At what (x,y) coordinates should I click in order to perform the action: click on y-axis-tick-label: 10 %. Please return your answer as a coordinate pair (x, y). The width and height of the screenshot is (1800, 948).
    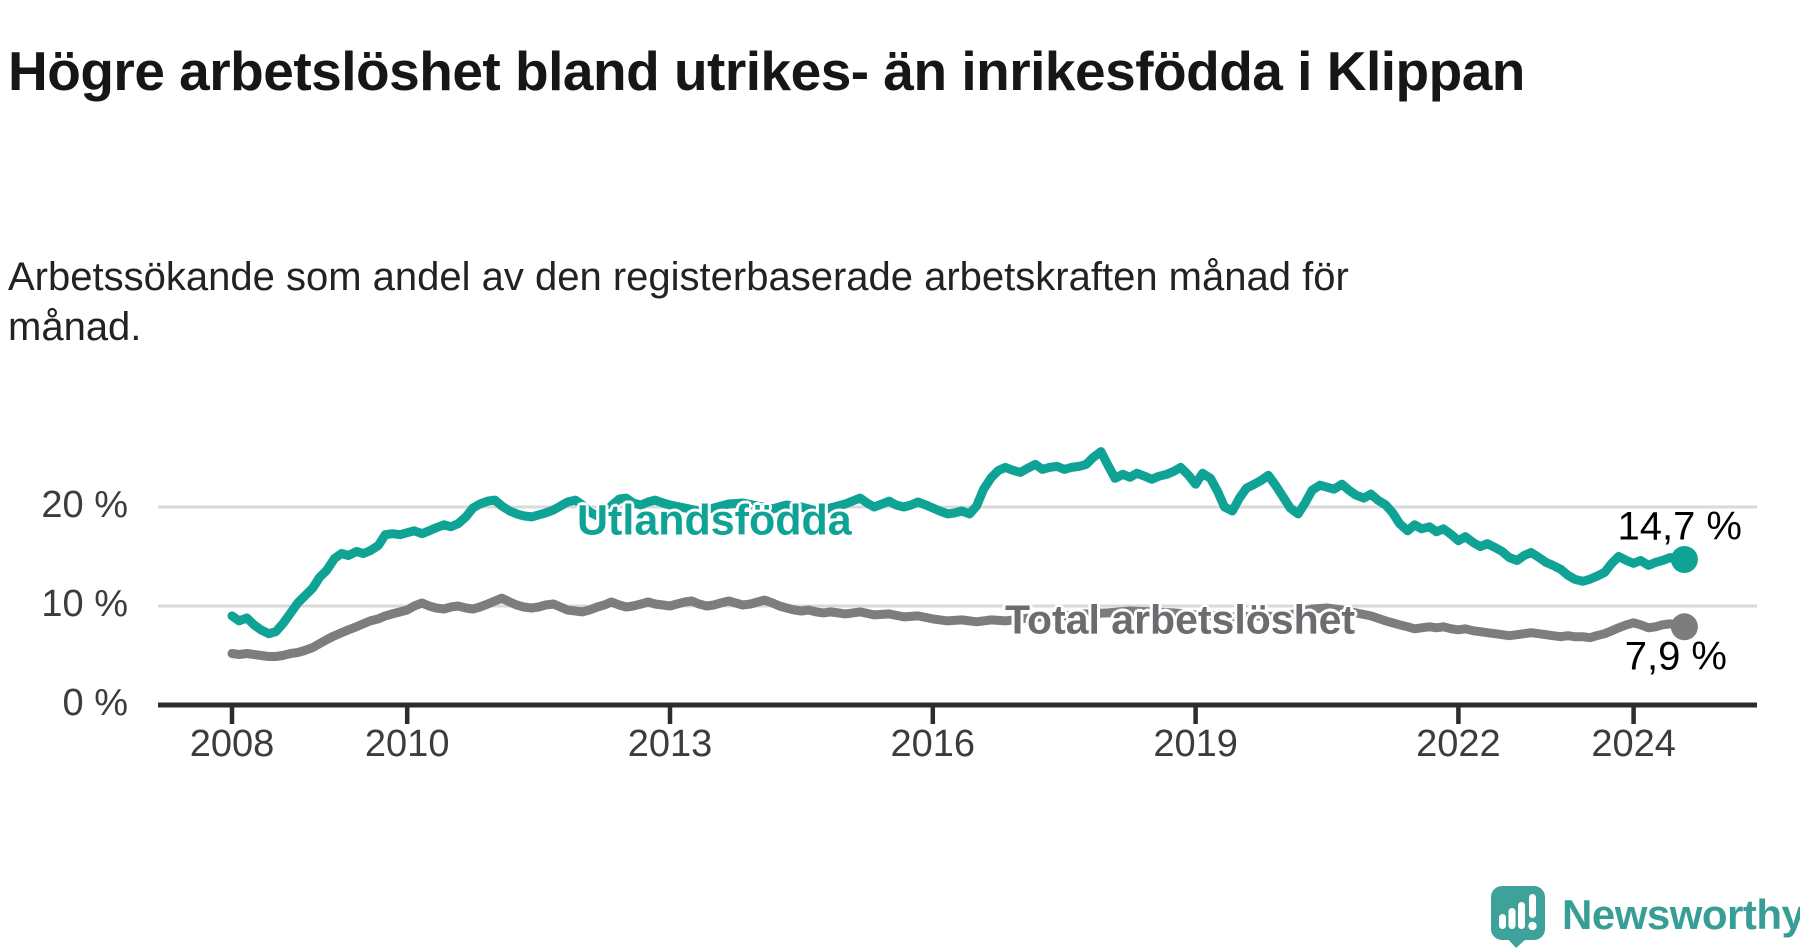
    Looking at the image, I should click on (84, 603).